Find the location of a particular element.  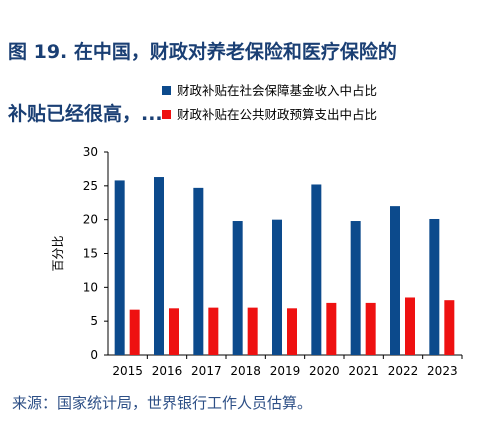

x-axis: 2015 2016 2017 2018 2019 2020 2021 2022 2023 is located at coordinates (285, 366).